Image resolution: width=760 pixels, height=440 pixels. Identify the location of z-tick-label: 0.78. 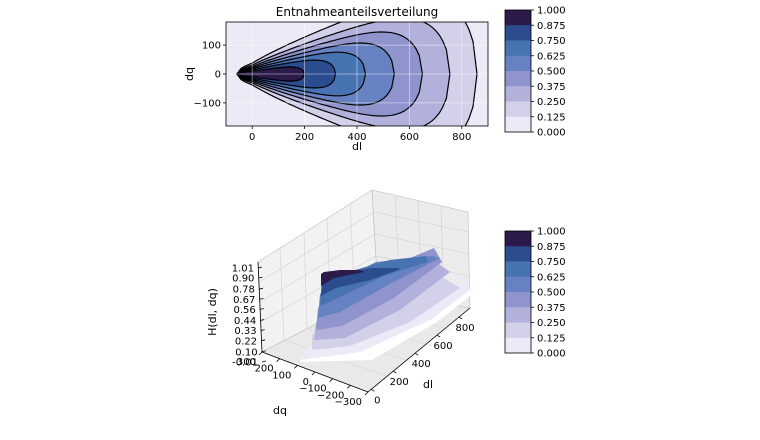
(244, 290).